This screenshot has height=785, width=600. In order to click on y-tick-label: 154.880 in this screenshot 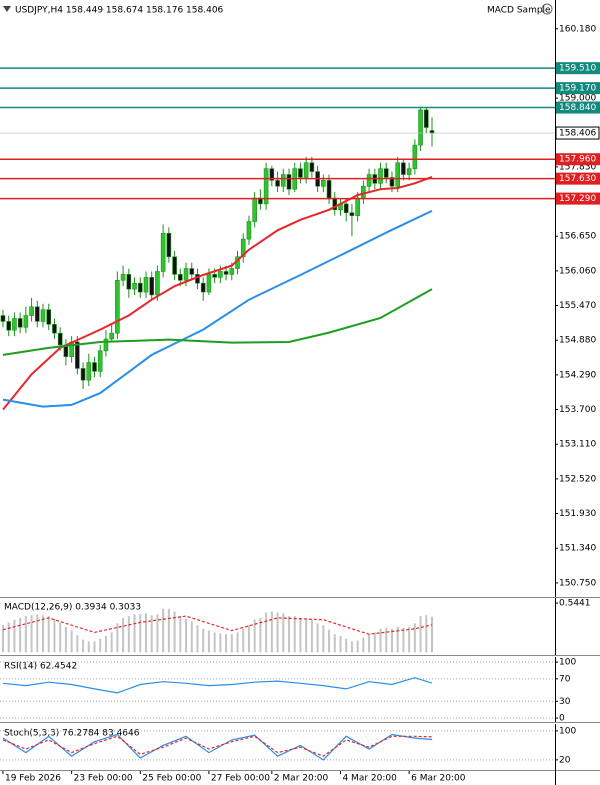, I will do `click(577, 341)`.